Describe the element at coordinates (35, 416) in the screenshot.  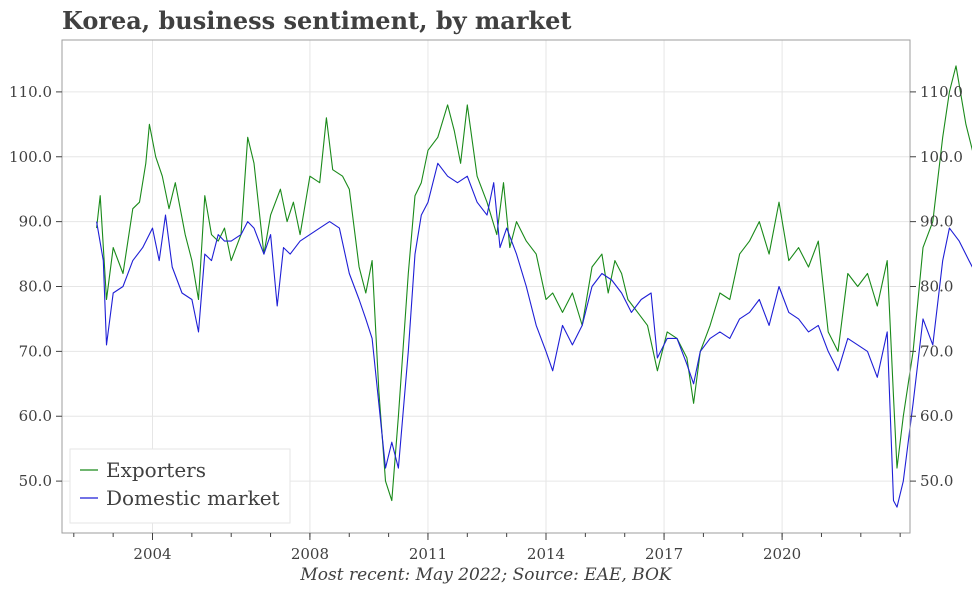
I see `y-tick-label-left: 60.0` at that location.